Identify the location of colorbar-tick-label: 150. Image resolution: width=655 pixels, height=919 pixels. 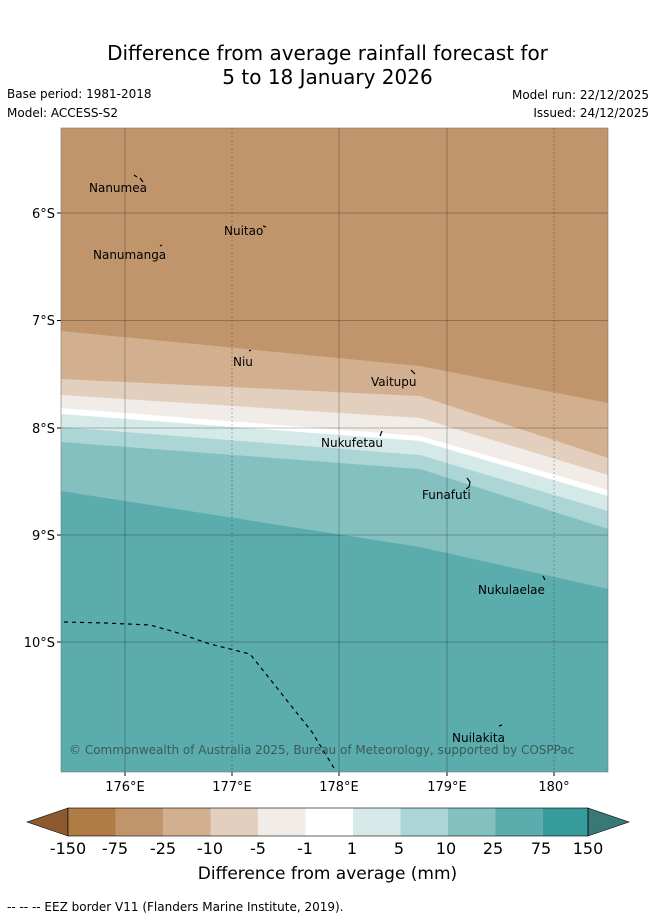
(588, 848).